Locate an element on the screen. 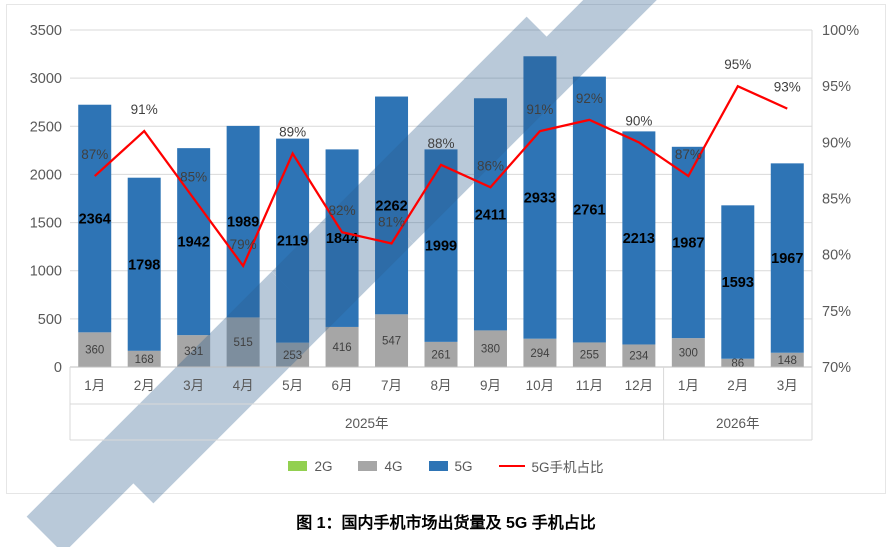 Image resolution: width=892 pixels, height=547 pixels. legend: 2G 4G 5G 5G手机占比 is located at coordinates (446, 466).